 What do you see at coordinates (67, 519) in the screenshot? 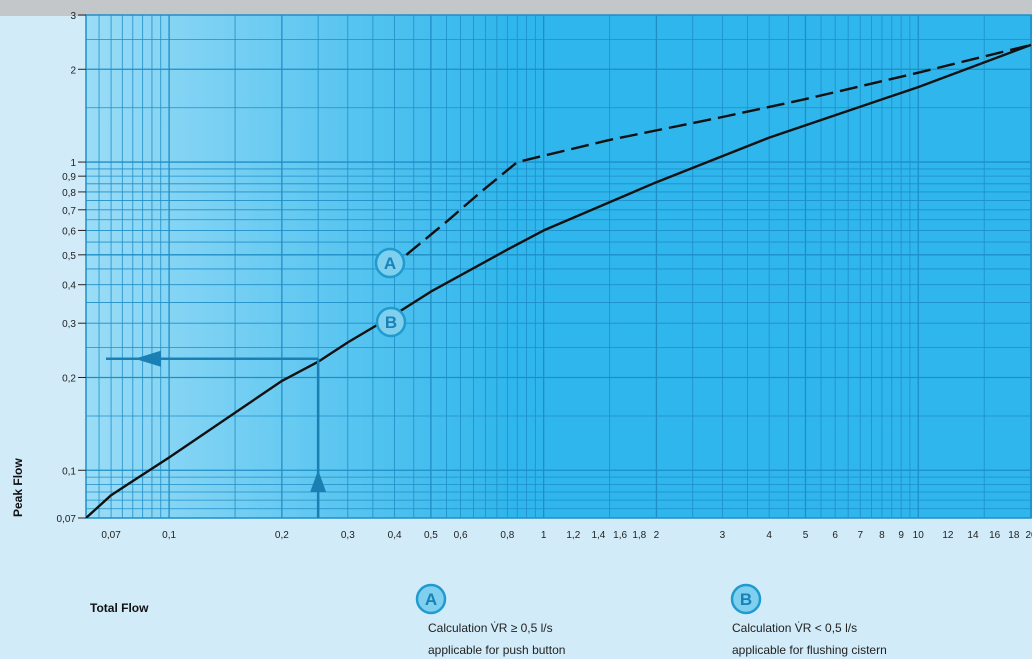
I see `y-tick-label: 0,07` at bounding box center [67, 519].